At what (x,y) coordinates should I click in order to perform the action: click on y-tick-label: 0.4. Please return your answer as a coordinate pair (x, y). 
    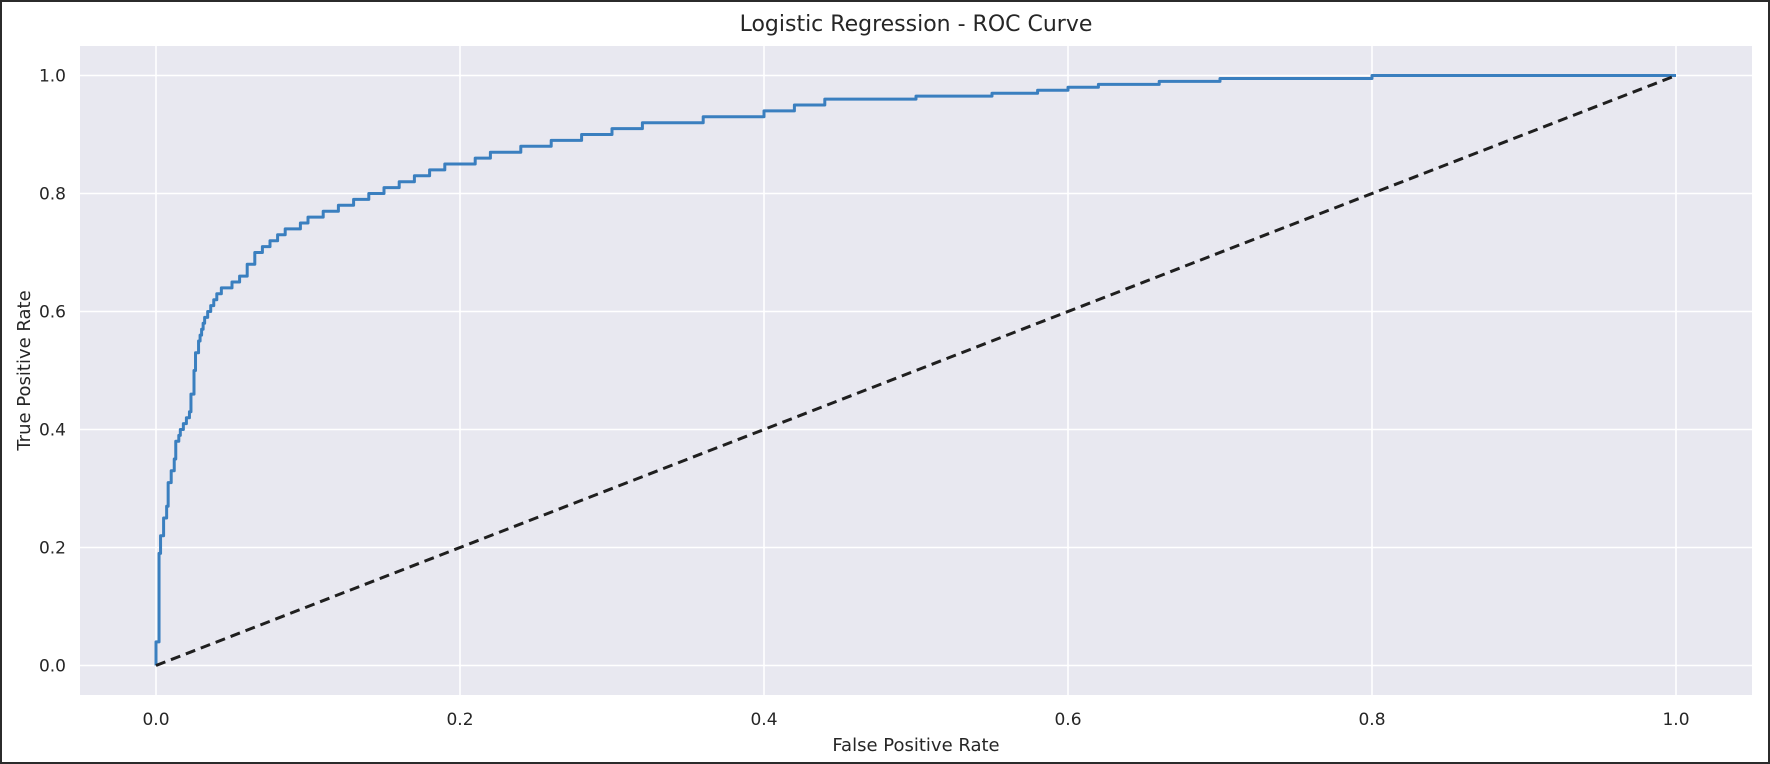
    Looking at the image, I should click on (52, 431).